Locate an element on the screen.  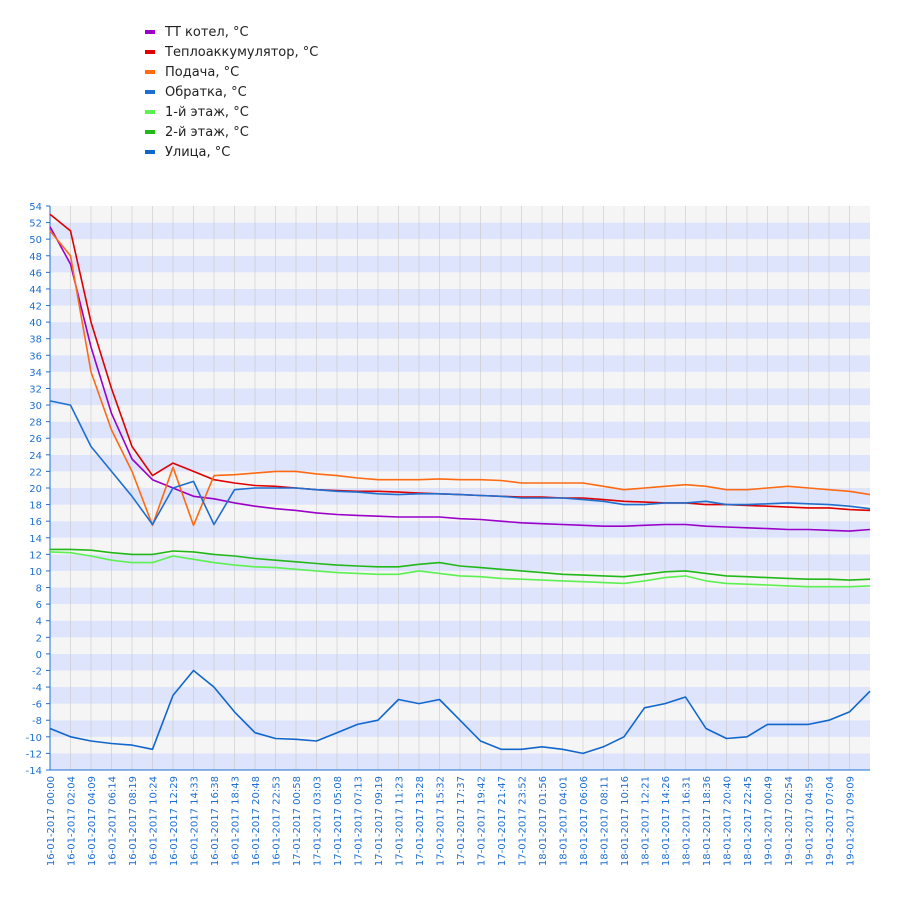
x-tick-label: 18-01-2017 20:40 is located at coordinates (728, 821).